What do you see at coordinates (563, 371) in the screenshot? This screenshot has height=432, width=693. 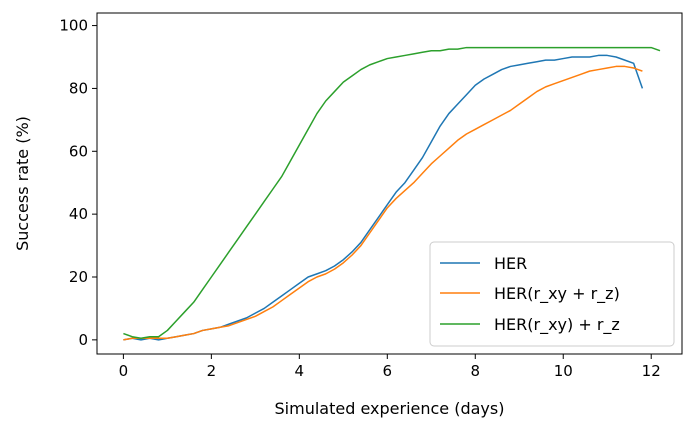 I see `x-tick-label: 10` at bounding box center [563, 371].